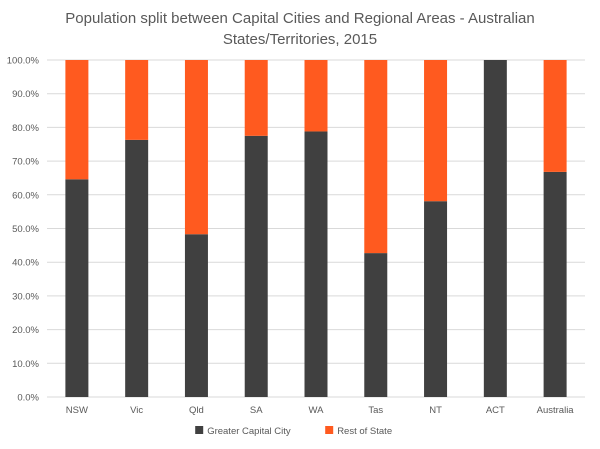 The height and width of the screenshot is (449, 600). I want to click on x-tick-label: Vic, so click(136, 410).